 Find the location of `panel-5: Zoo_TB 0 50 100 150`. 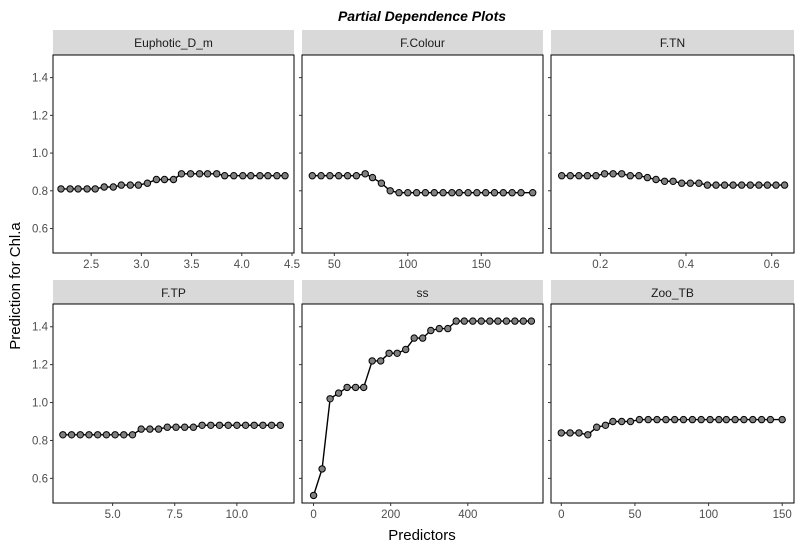

panel-5: Zoo_TB 0 50 100 150 is located at coordinates (671, 400).